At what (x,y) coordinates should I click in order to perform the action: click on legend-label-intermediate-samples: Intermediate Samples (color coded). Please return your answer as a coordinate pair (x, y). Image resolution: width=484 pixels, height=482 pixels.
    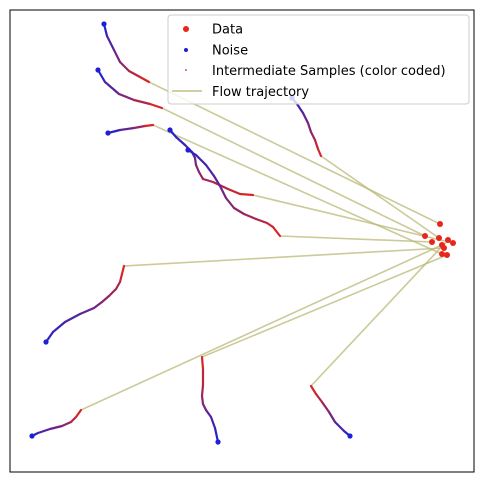
    Looking at the image, I should click on (329, 71).